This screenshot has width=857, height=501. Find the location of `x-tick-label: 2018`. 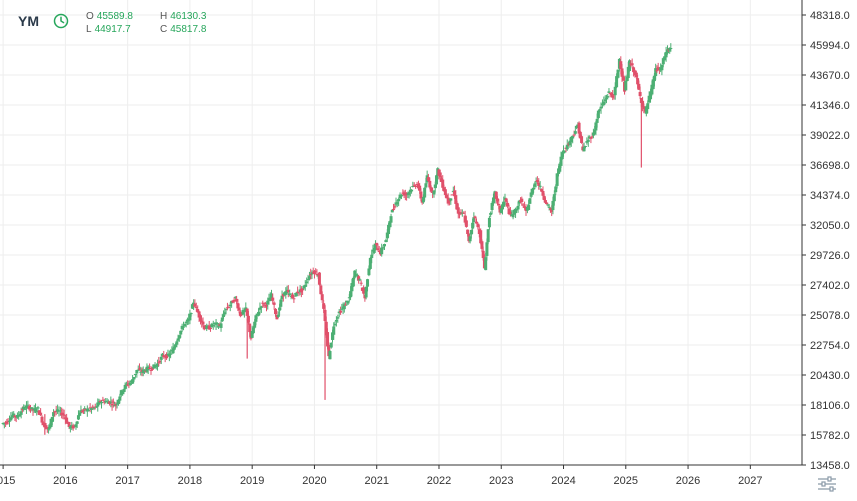

x-tick-label: 2018 is located at coordinates (190, 481).